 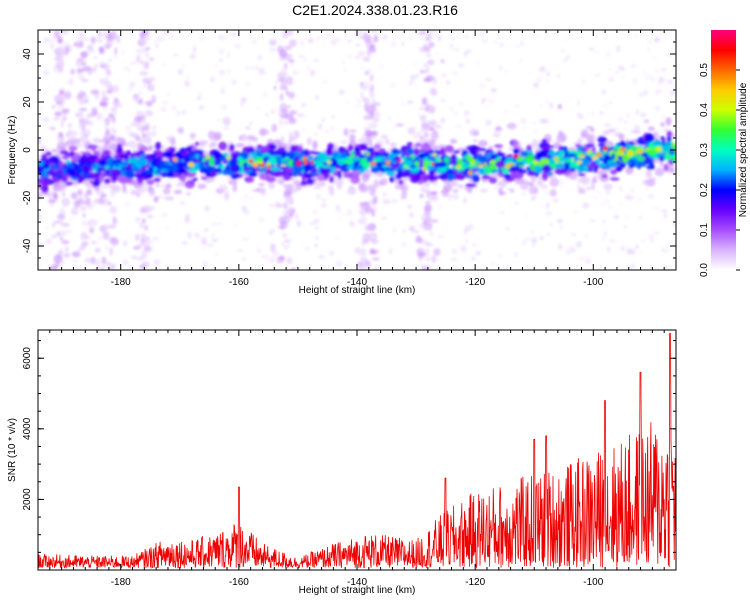 What do you see at coordinates (239, 582) in the screenshot?
I see `snr-x-tick-label: -160` at bounding box center [239, 582].